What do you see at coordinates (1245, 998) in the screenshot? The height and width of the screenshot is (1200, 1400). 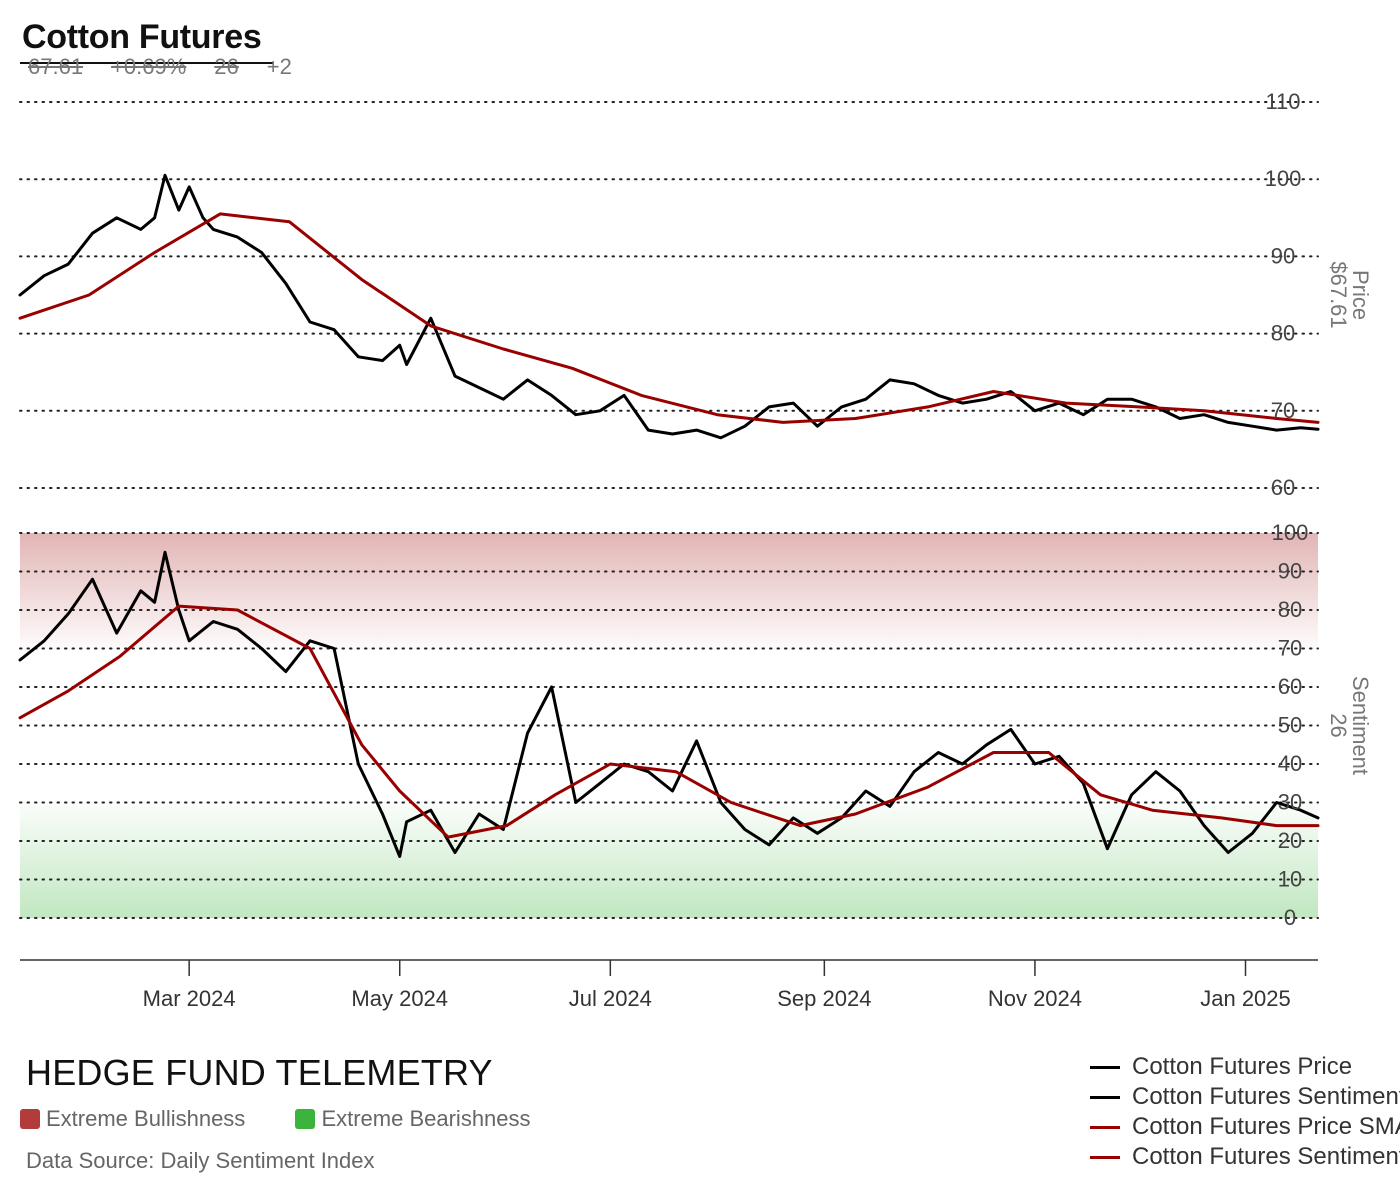 I see `x-tick-label: Jan 2025` at bounding box center [1245, 998].